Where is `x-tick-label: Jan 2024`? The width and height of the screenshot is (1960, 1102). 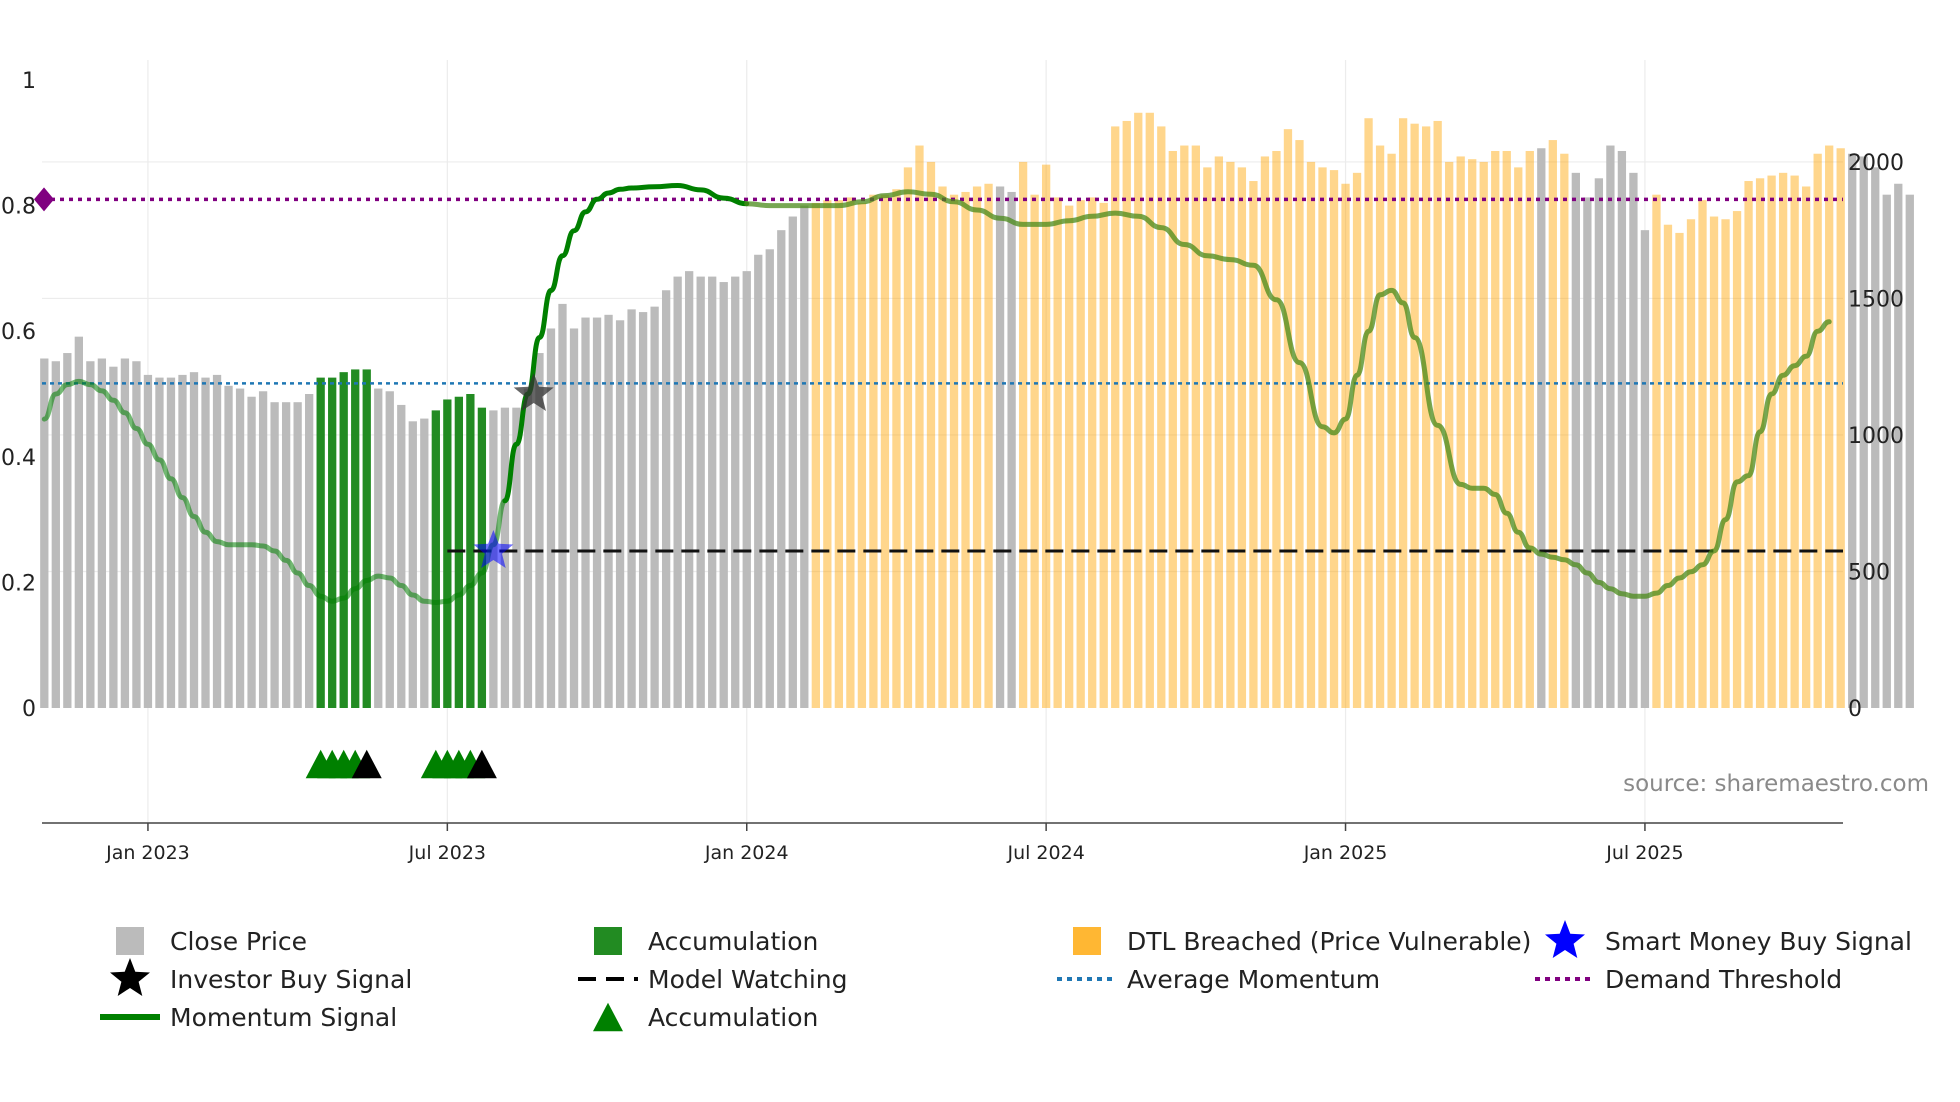
x-tick-label: Jan 2024 is located at coordinates (746, 853).